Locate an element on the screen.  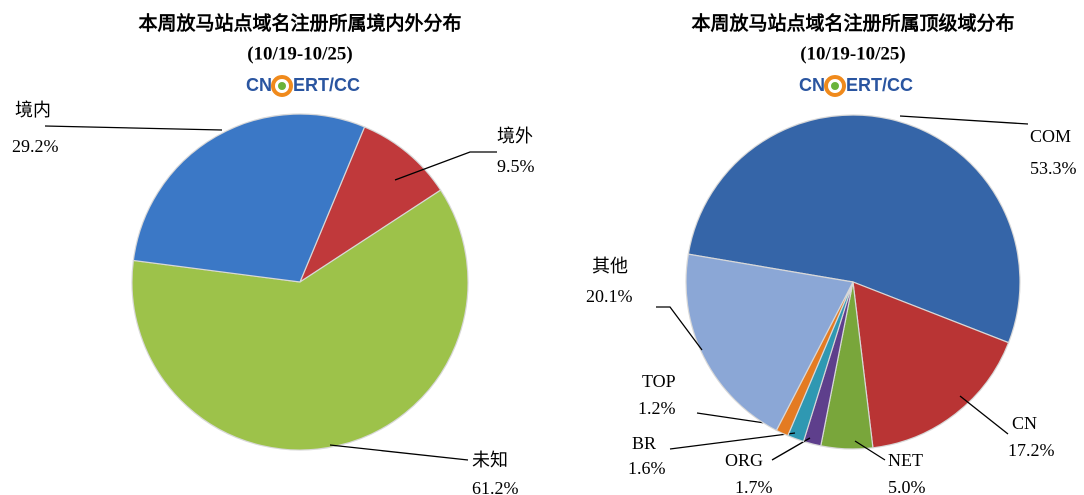
slice-value-label: 1.2% is located at coordinates (657, 408).